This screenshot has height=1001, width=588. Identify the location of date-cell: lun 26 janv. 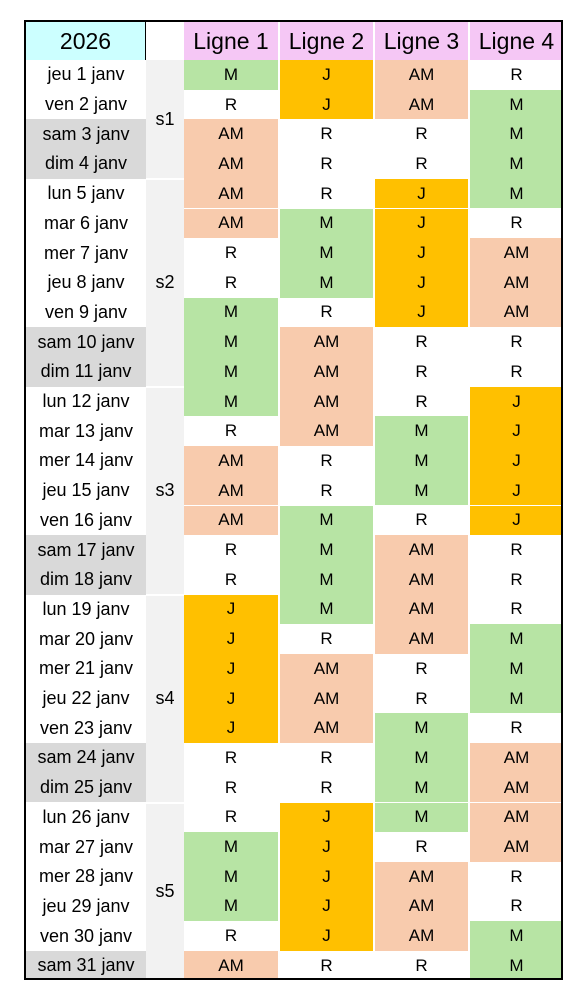
(86, 817).